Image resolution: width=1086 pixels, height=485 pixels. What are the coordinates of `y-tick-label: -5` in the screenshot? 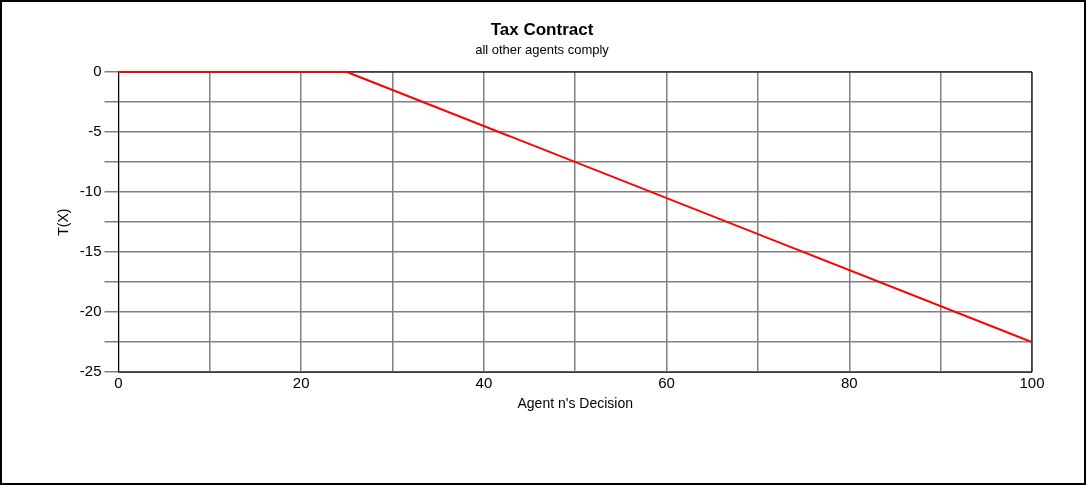 It's located at (95, 131).